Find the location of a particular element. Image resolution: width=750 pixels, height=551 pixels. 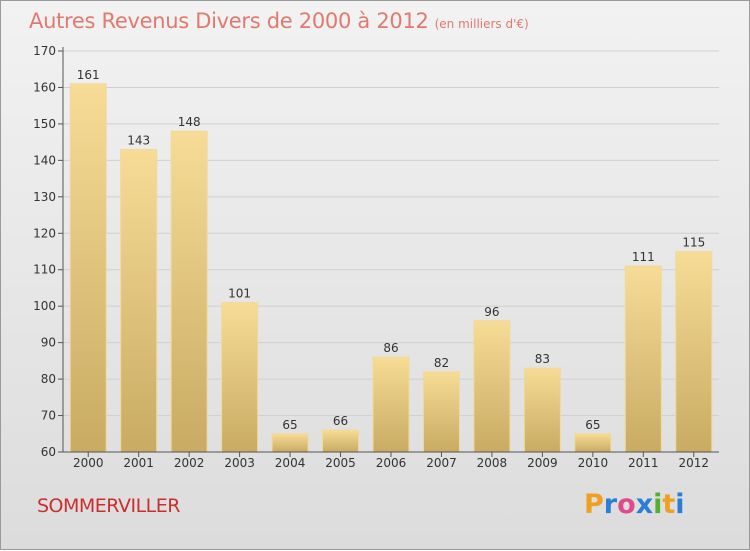

x-tick-label: 2006 is located at coordinates (391, 463).